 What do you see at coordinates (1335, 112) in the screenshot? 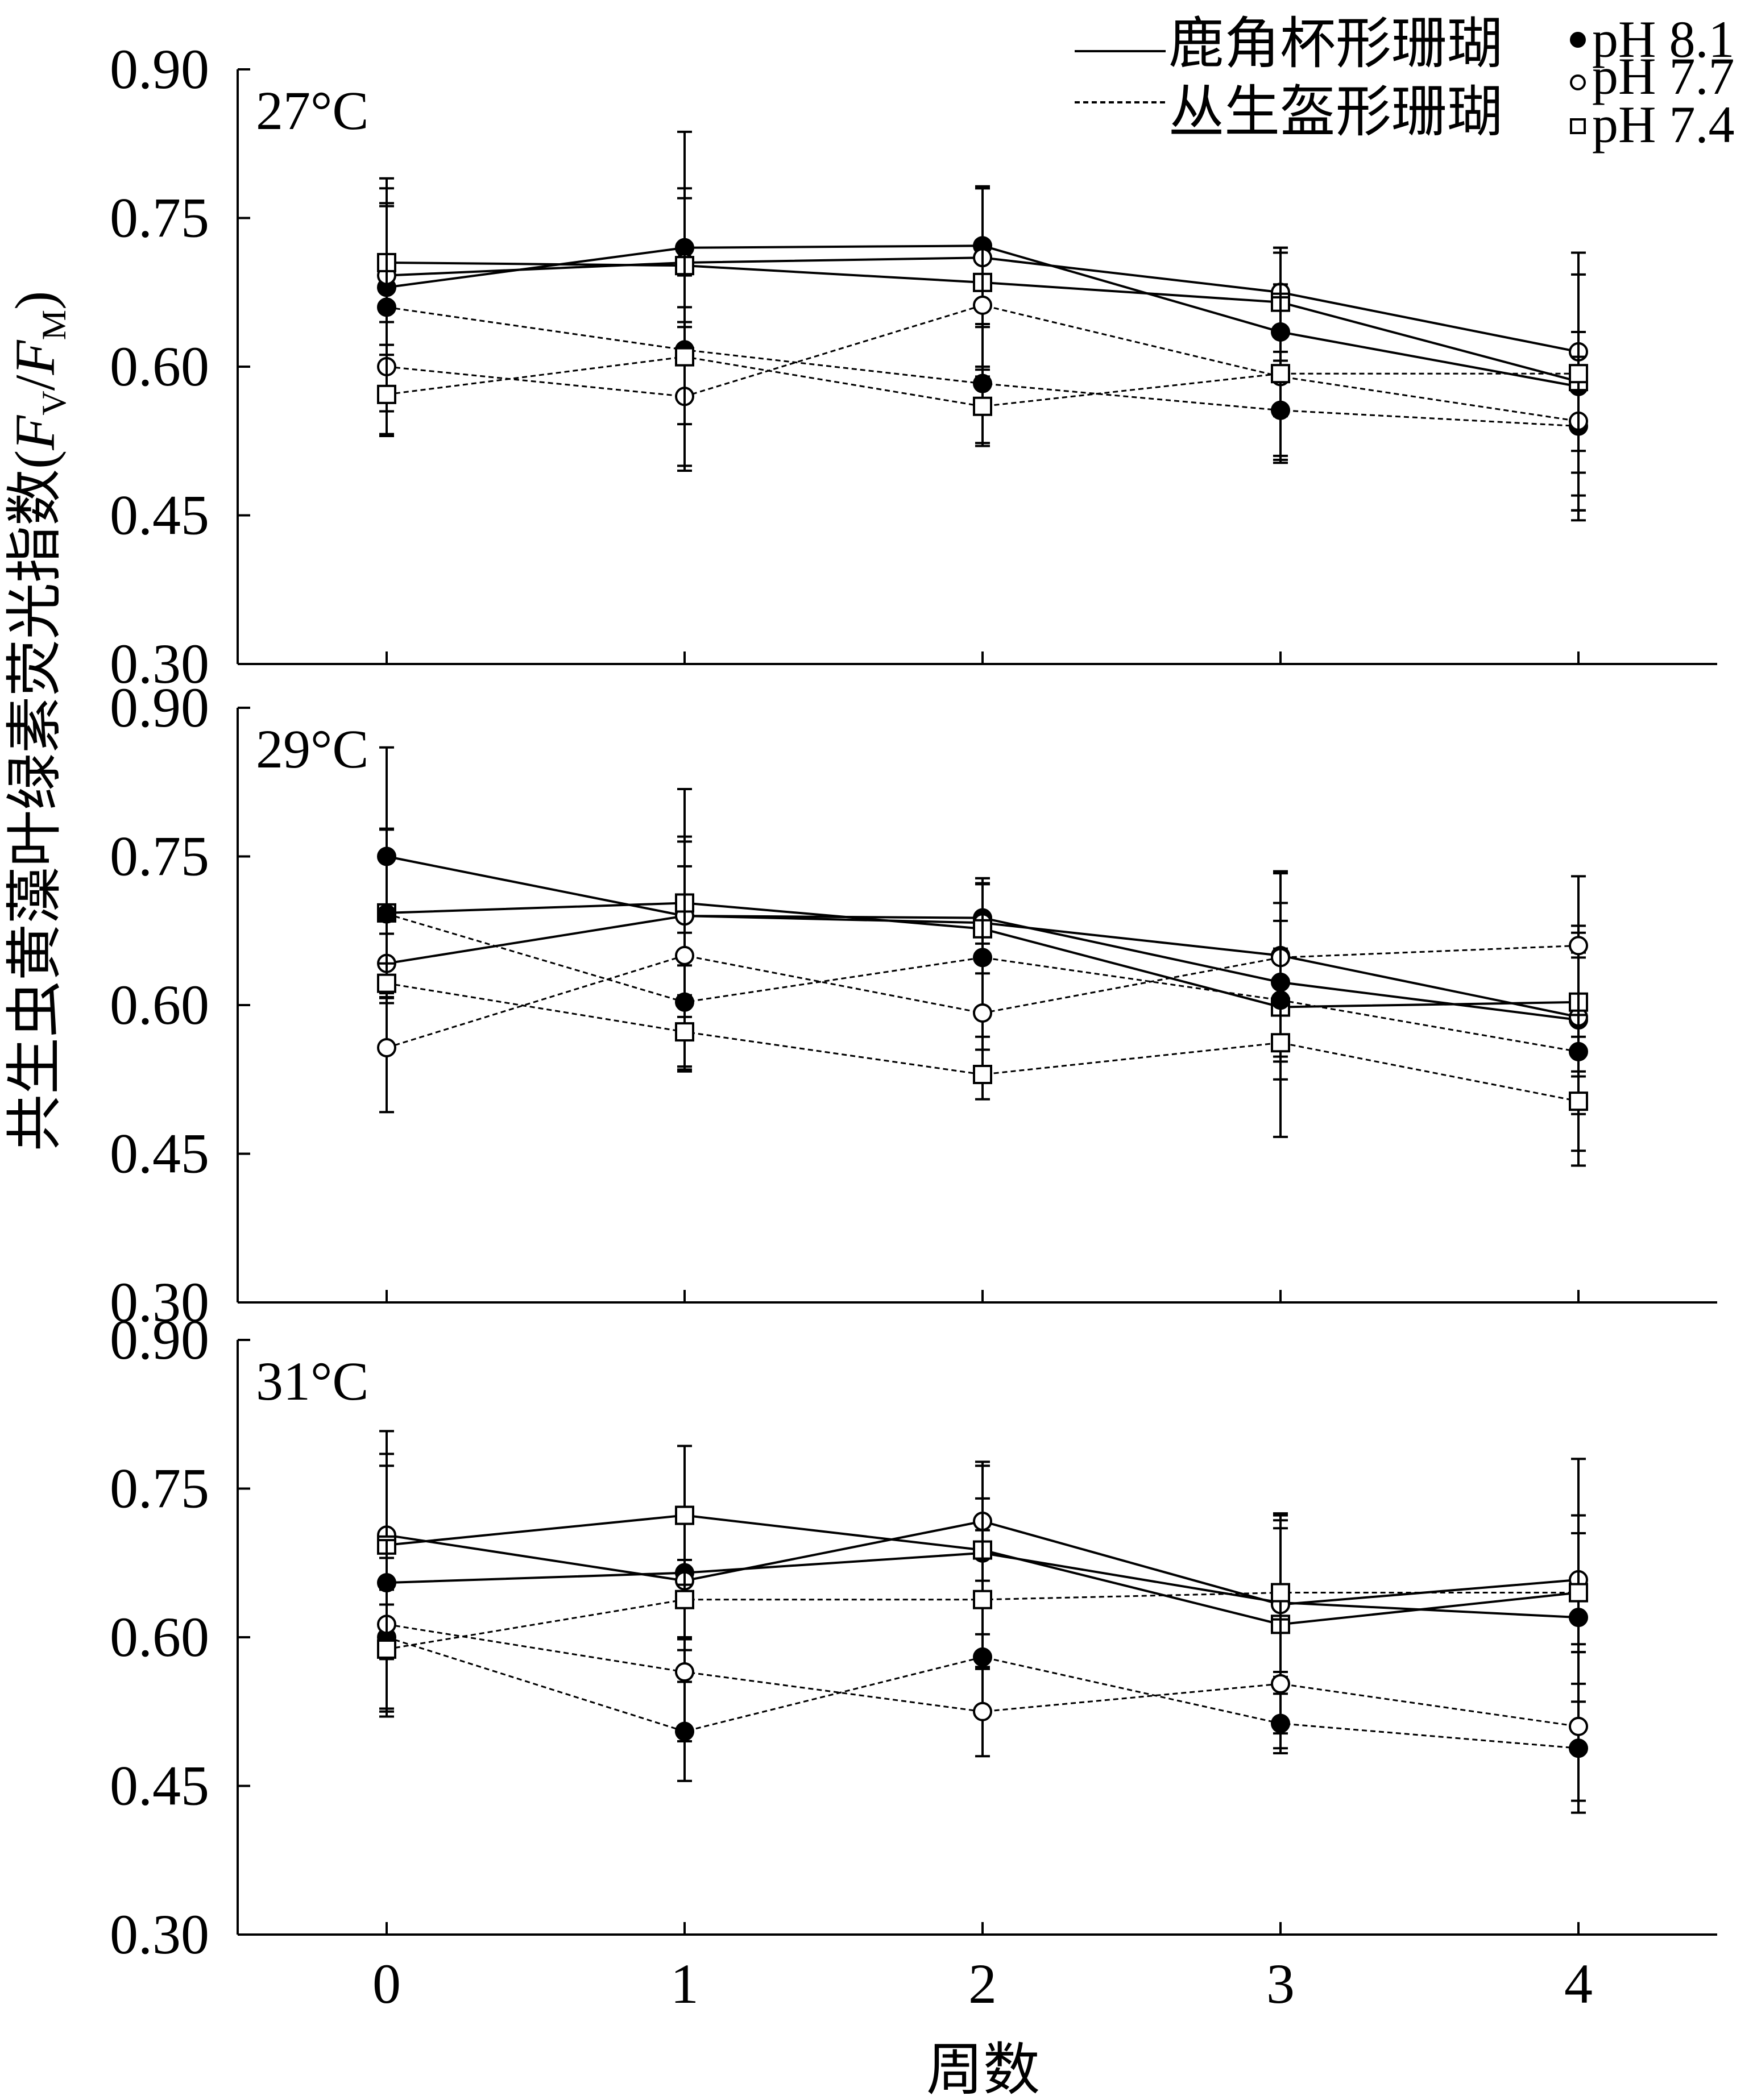
I see `legend-species-2-label: 丛生盔形珊瑚` at bounding box center [1335, 112].